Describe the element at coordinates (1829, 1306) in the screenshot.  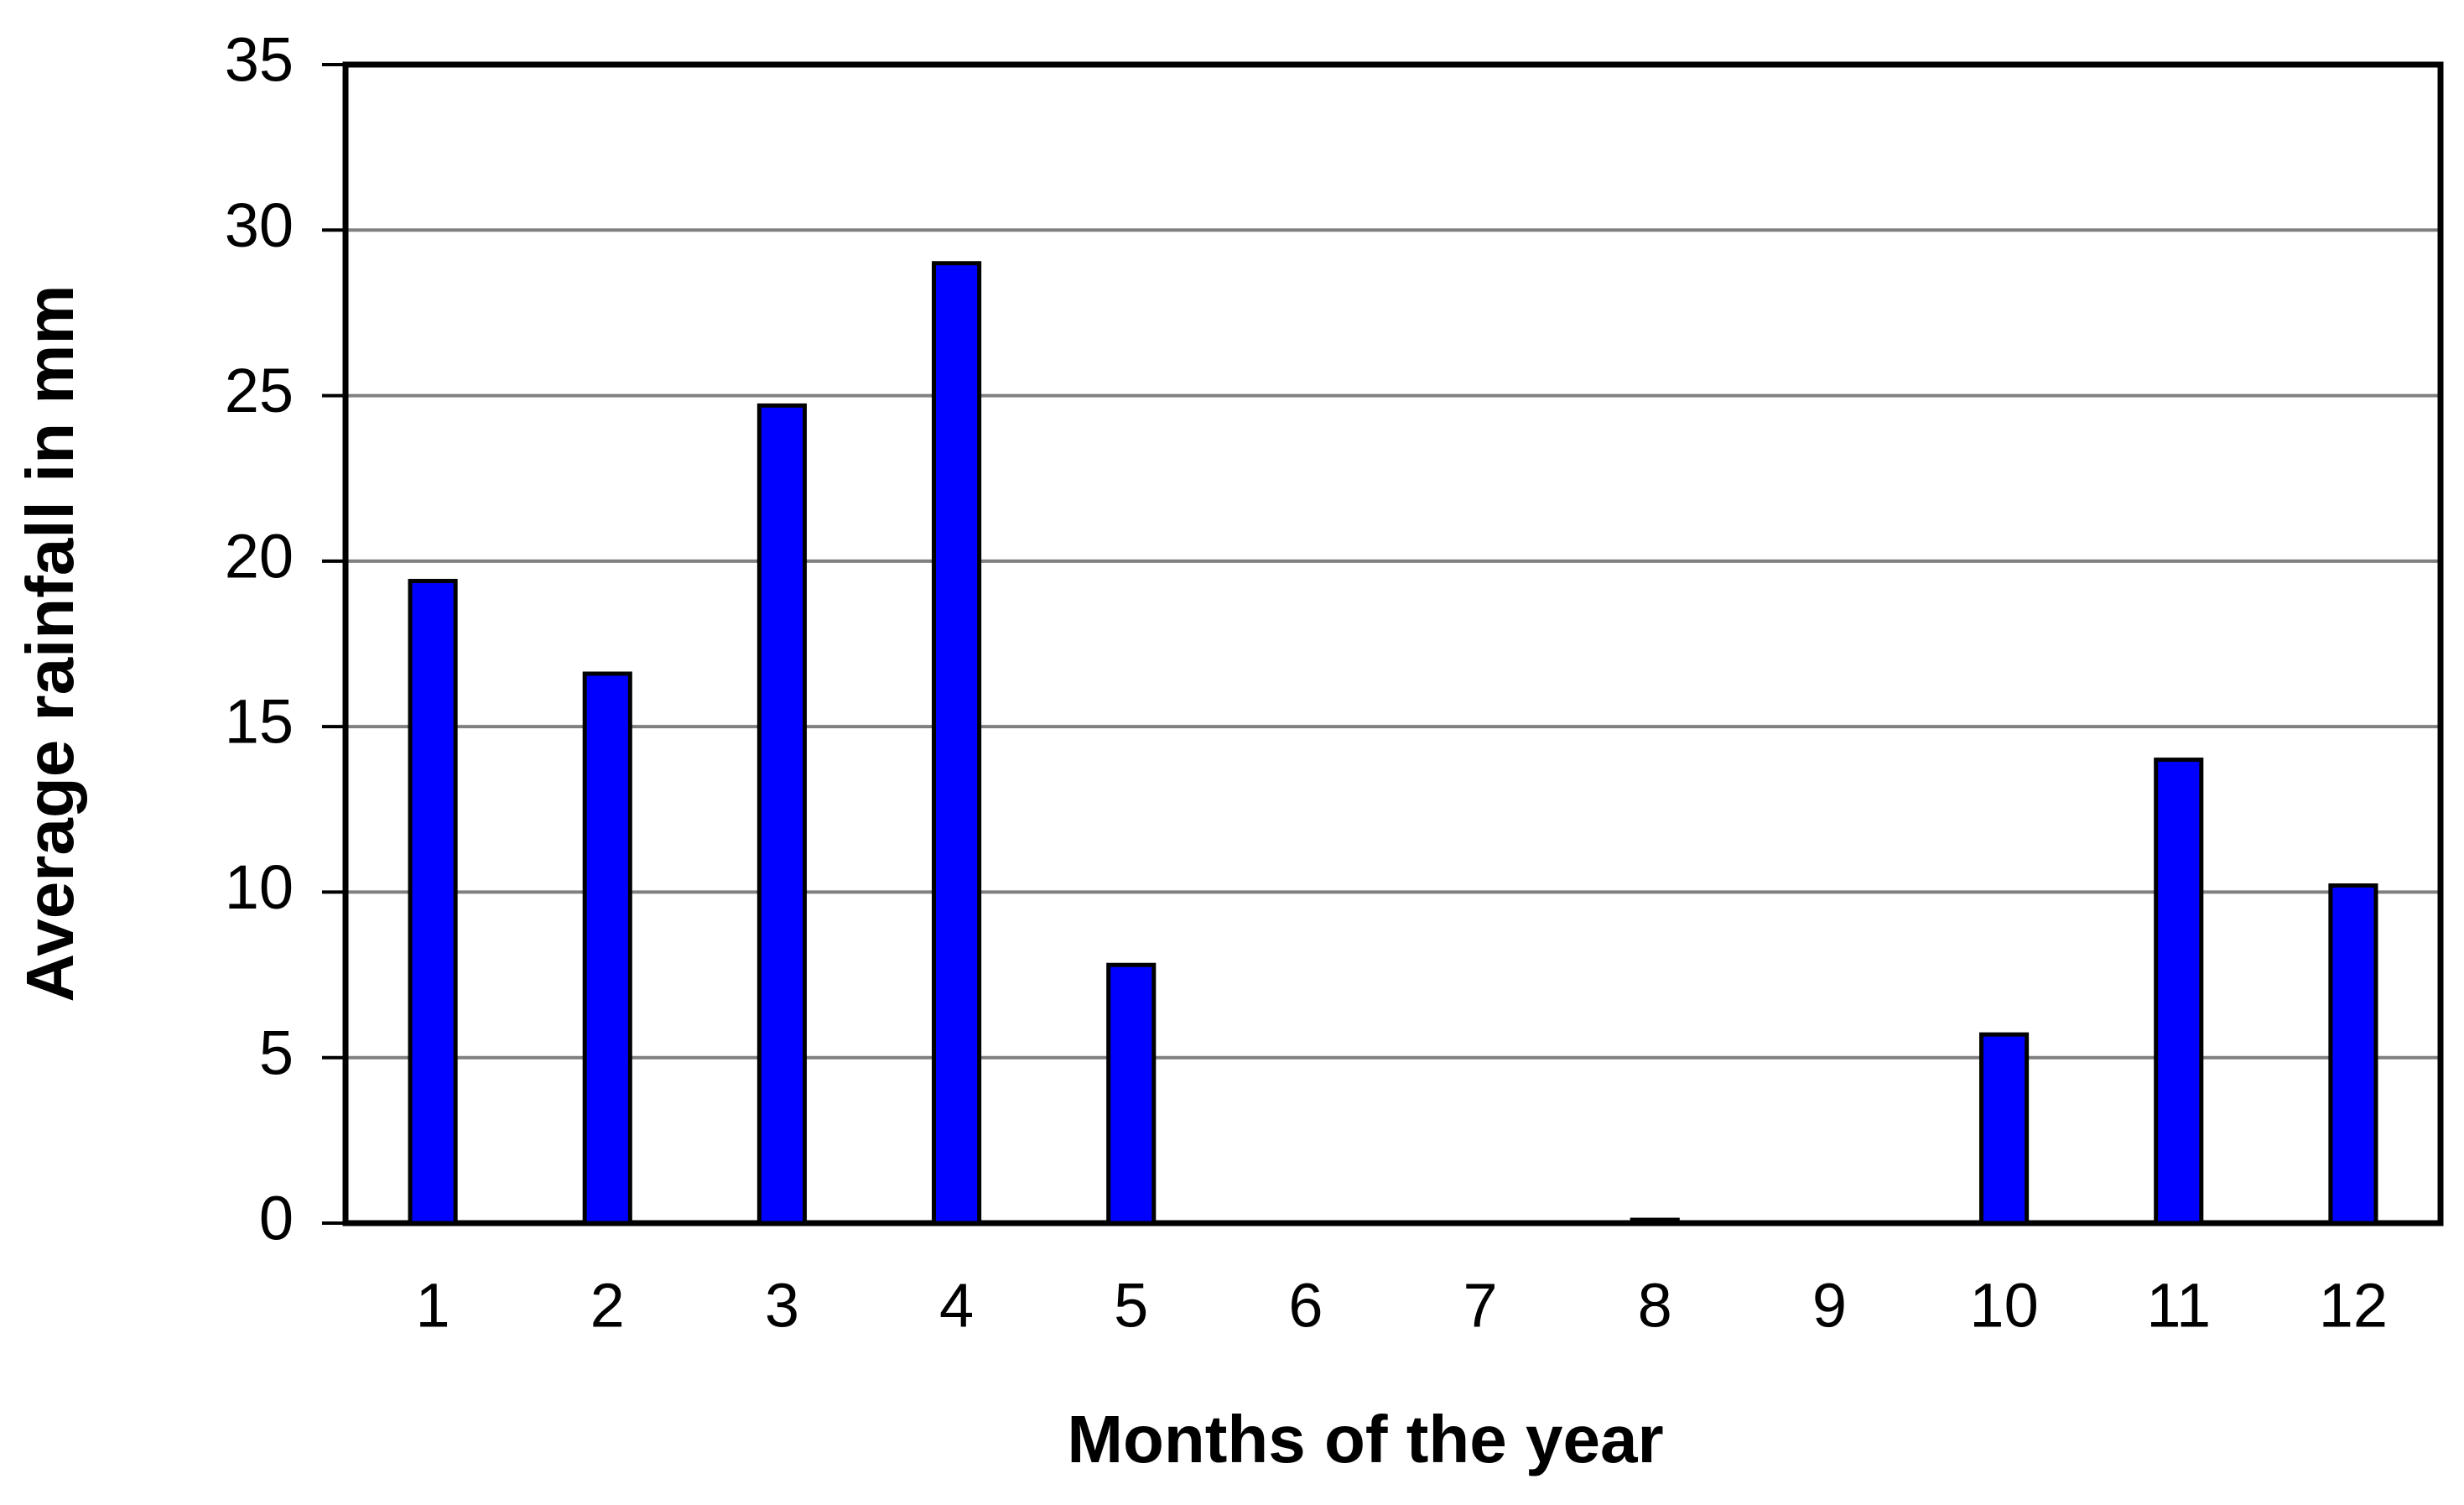
I see `x-tick-label: 9` at that location.